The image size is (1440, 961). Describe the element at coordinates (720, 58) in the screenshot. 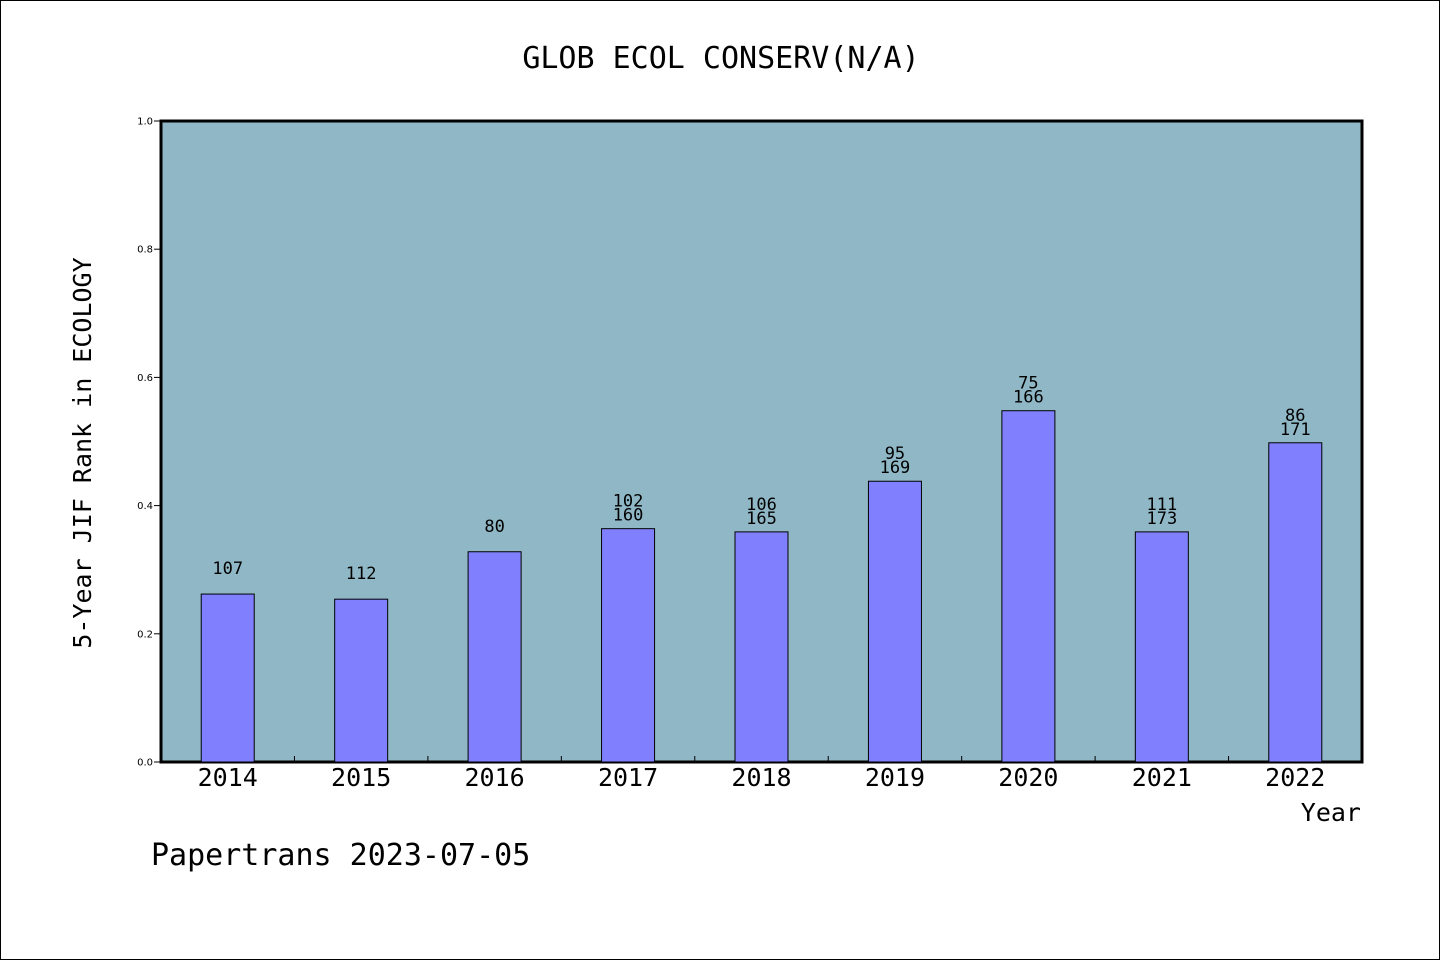

I see `chart-title: GLOB ECOL CONSERV(N/A)` at that location.